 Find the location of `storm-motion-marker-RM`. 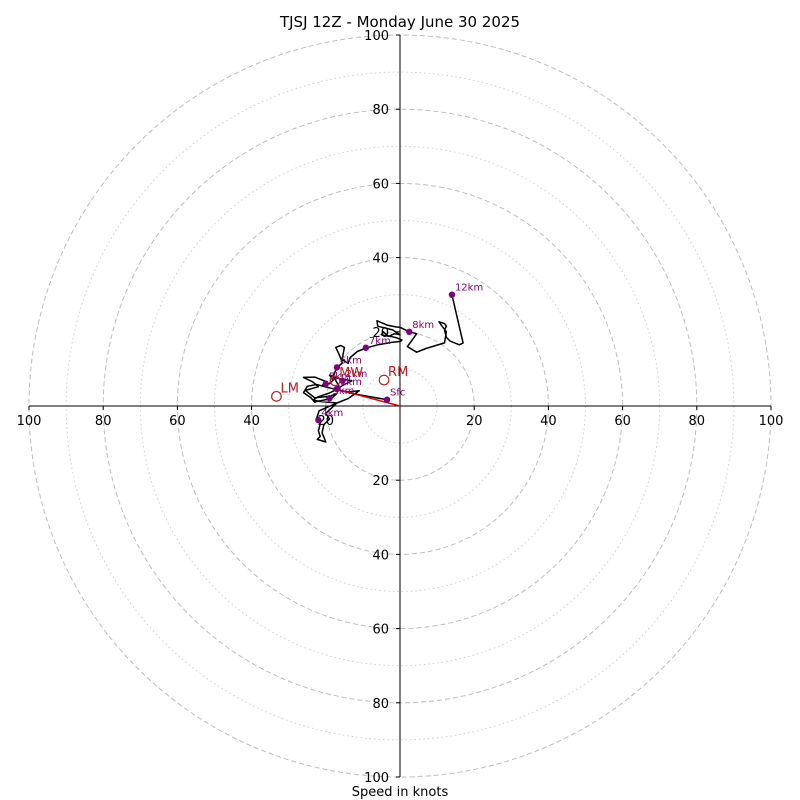

storm-motion-marker-RM is located at coordinates (384, 380).